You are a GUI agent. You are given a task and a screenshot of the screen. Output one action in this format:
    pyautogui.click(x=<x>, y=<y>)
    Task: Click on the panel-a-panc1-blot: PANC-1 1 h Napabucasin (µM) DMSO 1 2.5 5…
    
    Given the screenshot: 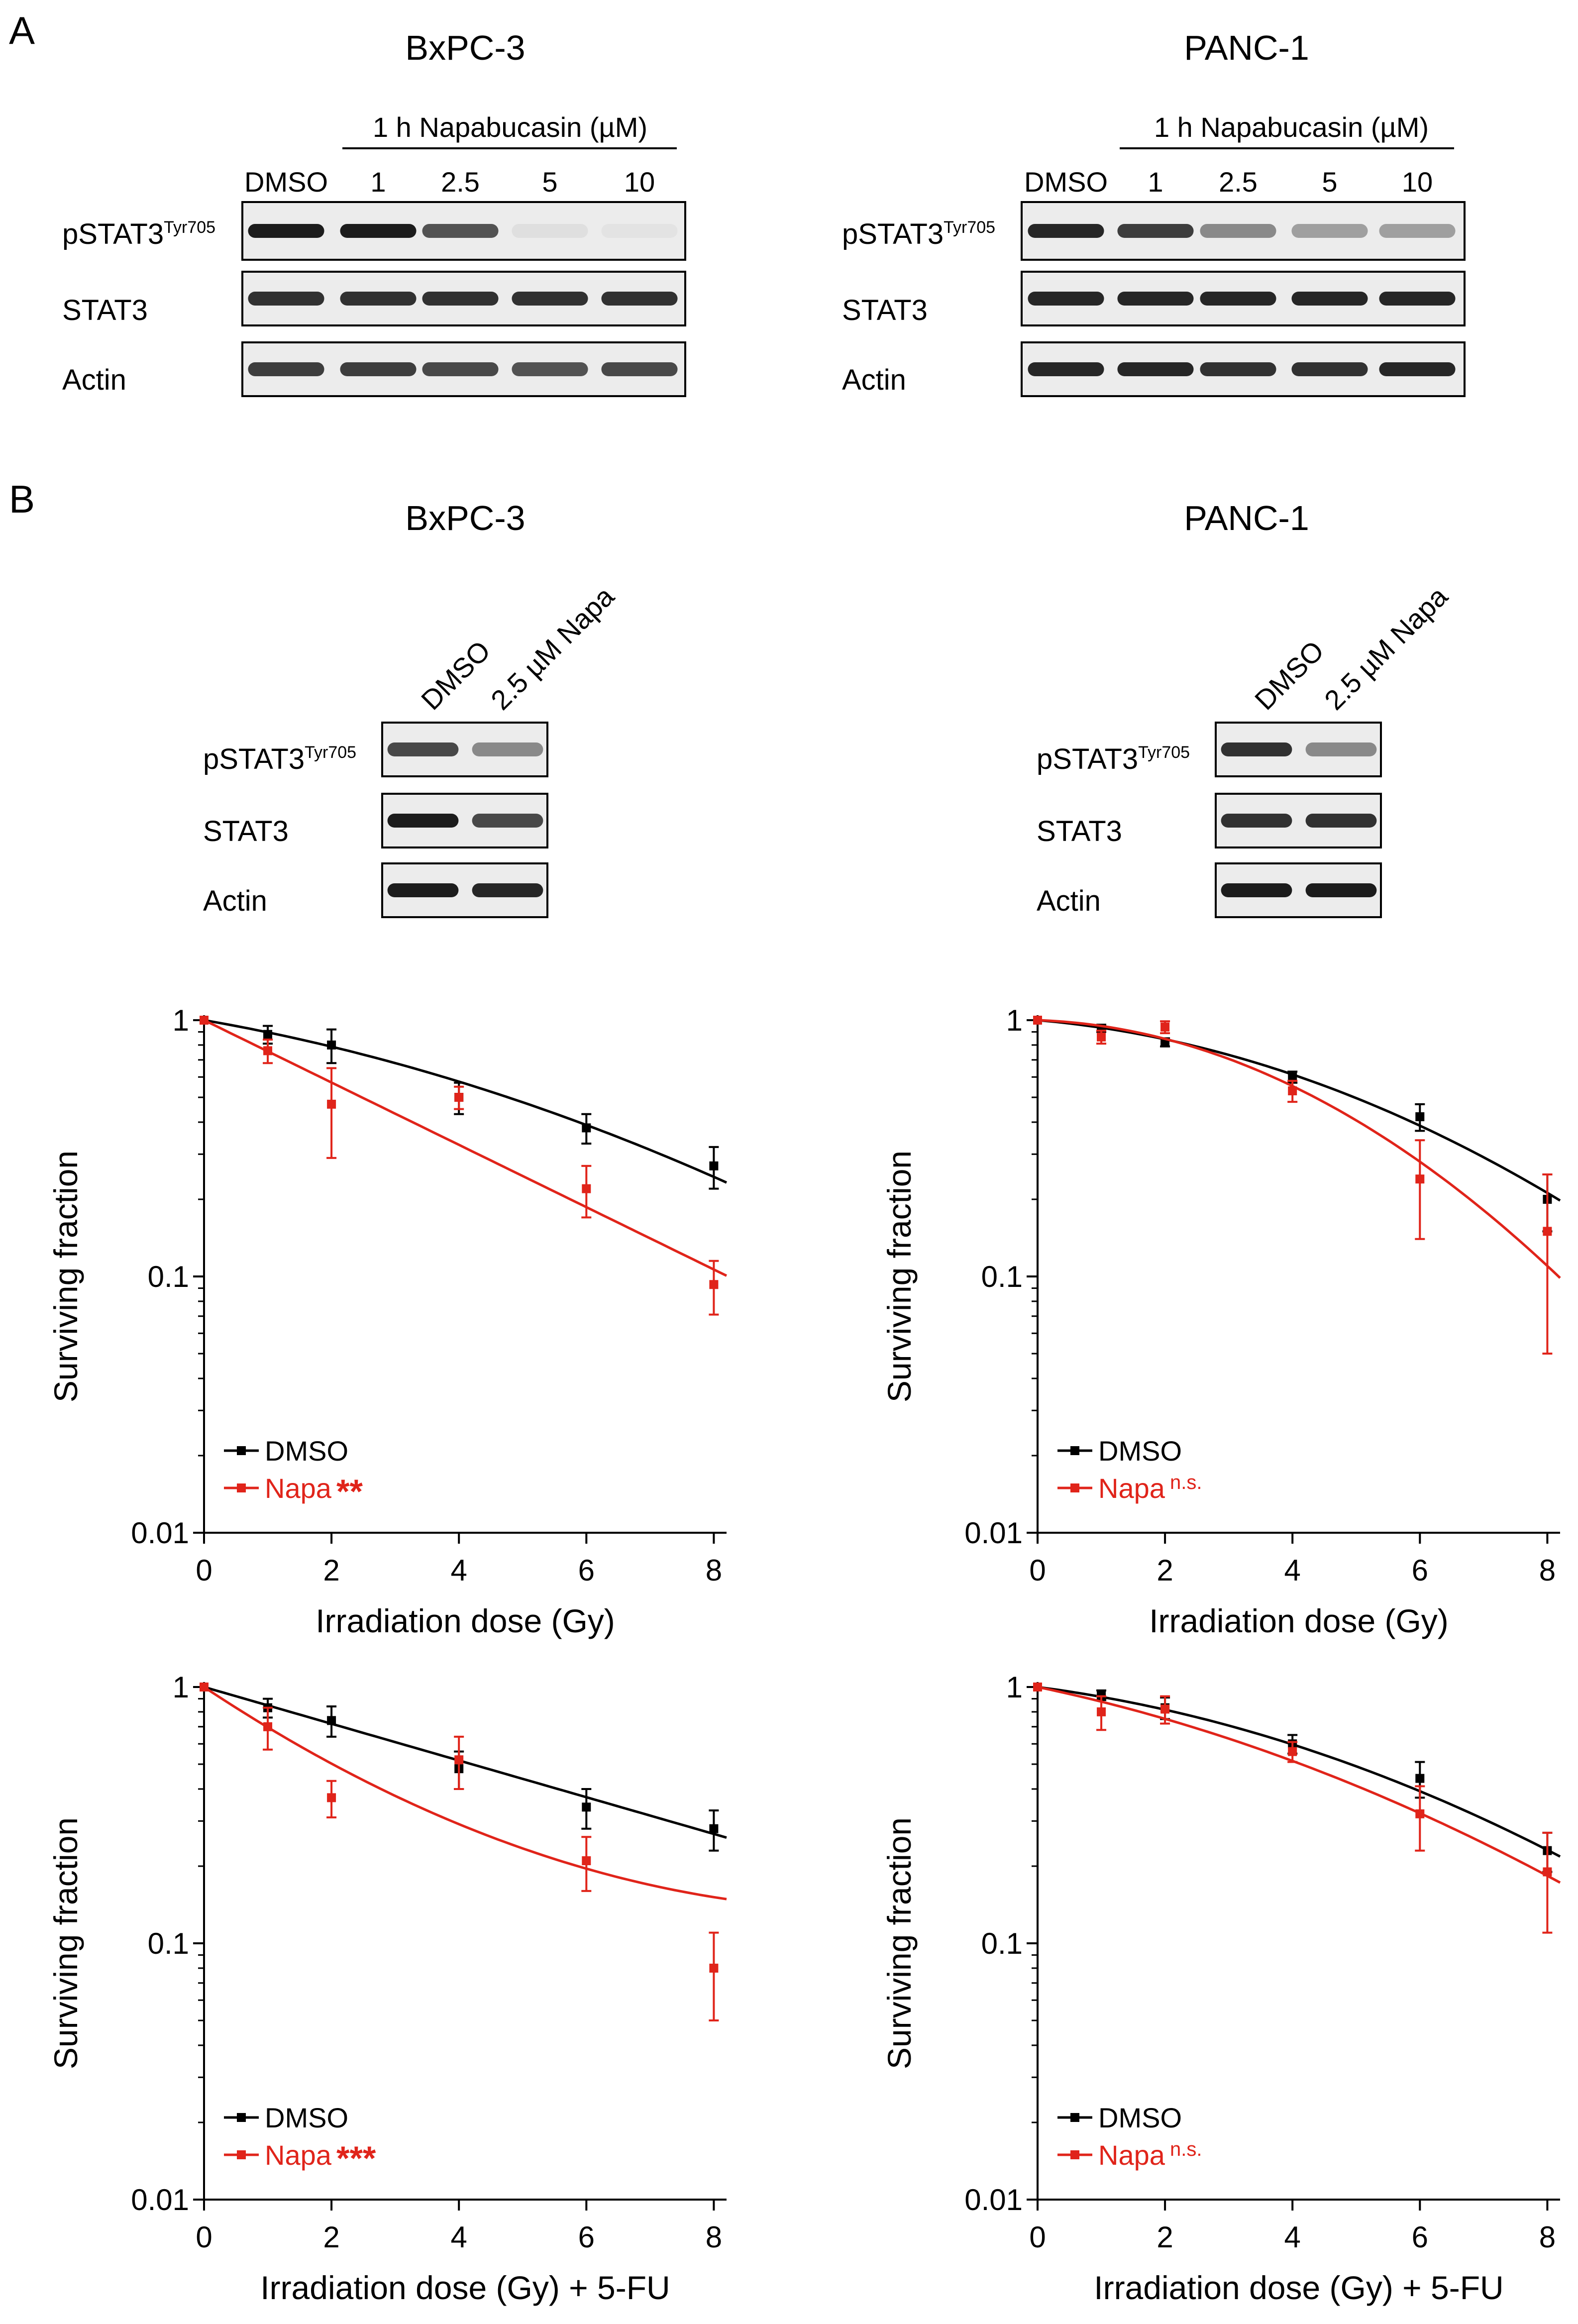 What is the action you would take?
    pyautogui.click(x=1154, y=212)
    